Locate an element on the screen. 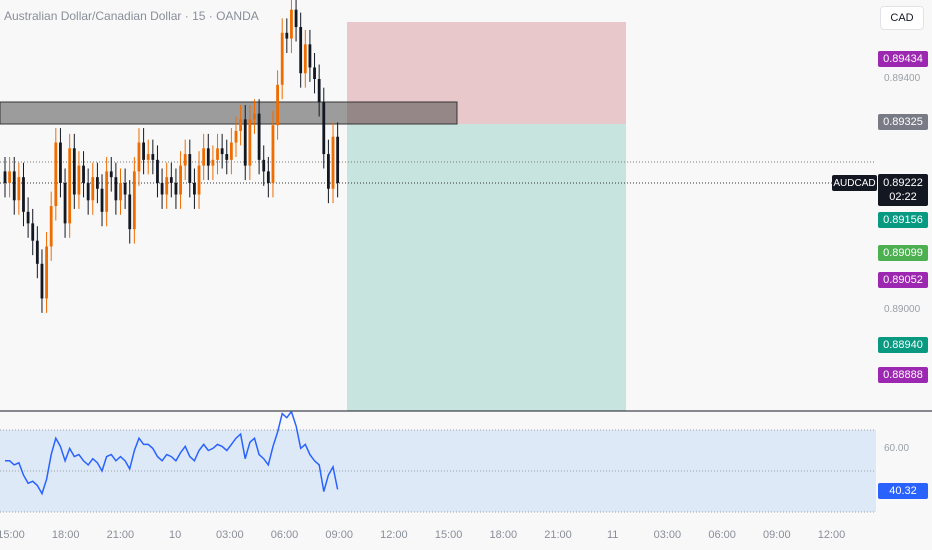 This screenshot has height=550, width=932. price-axis-label: 0.89052 is located at coordinates (903, 279).